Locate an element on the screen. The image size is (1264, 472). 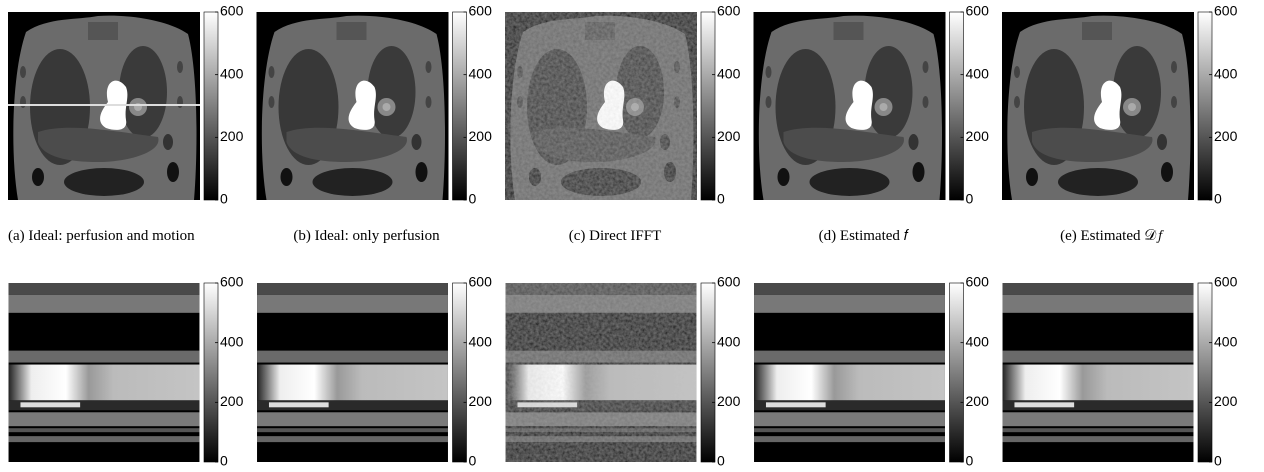
caption: (a) Ideal: perfusion and motion is located at coordinates (101, 236).